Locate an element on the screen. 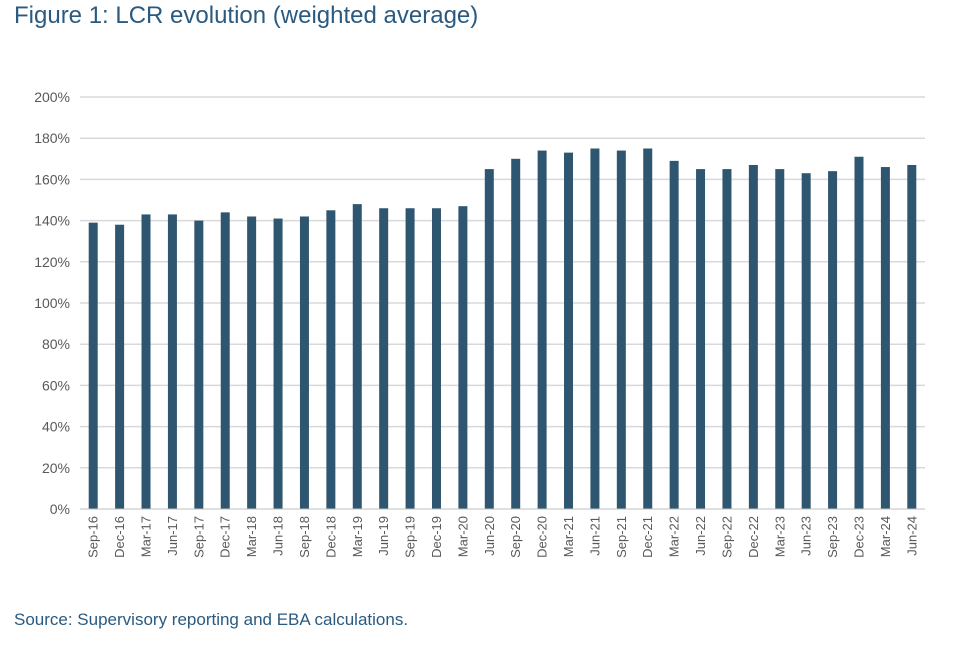 This screenshot has width=975, height=652. x-tick-label: Jun-23 is located at coordinates (806, 536).